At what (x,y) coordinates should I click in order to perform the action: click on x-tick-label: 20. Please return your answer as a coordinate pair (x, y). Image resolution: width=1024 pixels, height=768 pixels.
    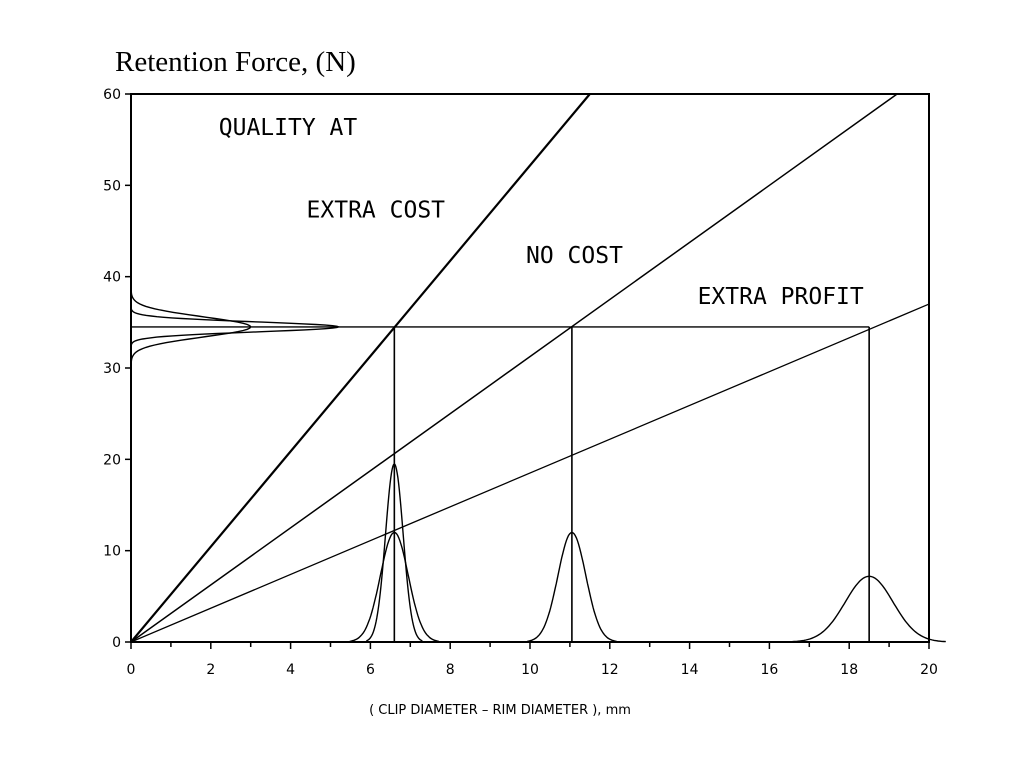
    Looking at the image, I should click on (929, 670).